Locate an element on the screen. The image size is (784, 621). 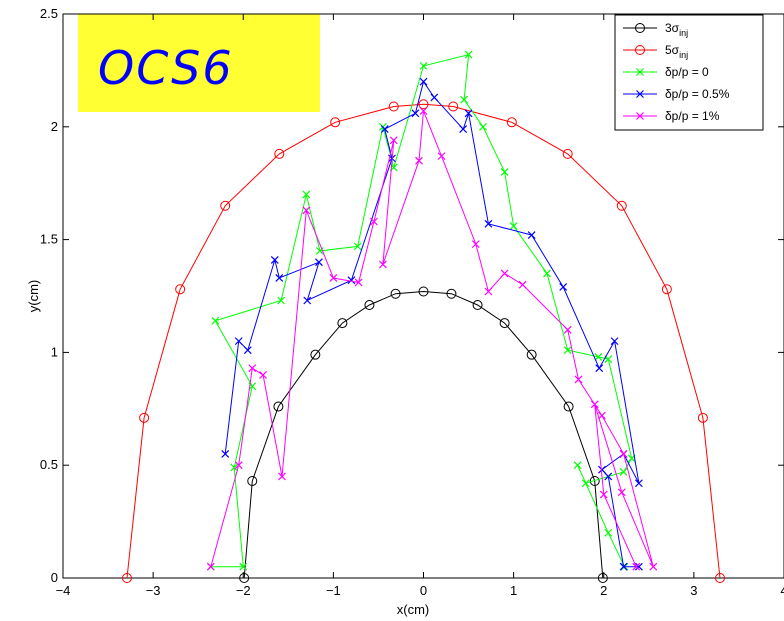
x-tick-label: 2 is located at coordinates (603, 590).